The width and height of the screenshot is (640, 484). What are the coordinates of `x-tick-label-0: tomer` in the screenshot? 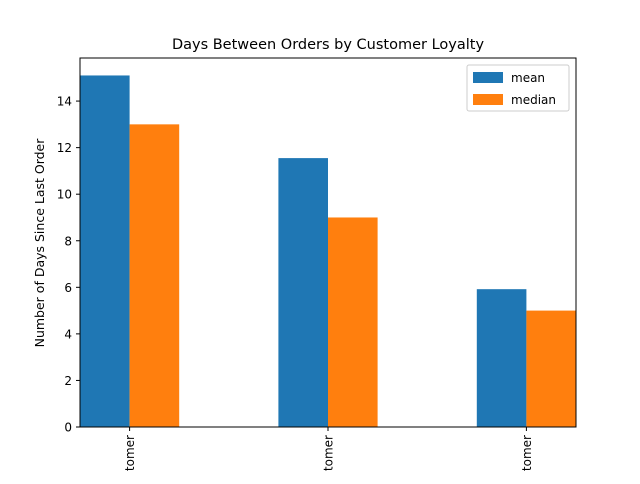 It's located at (130, 453).